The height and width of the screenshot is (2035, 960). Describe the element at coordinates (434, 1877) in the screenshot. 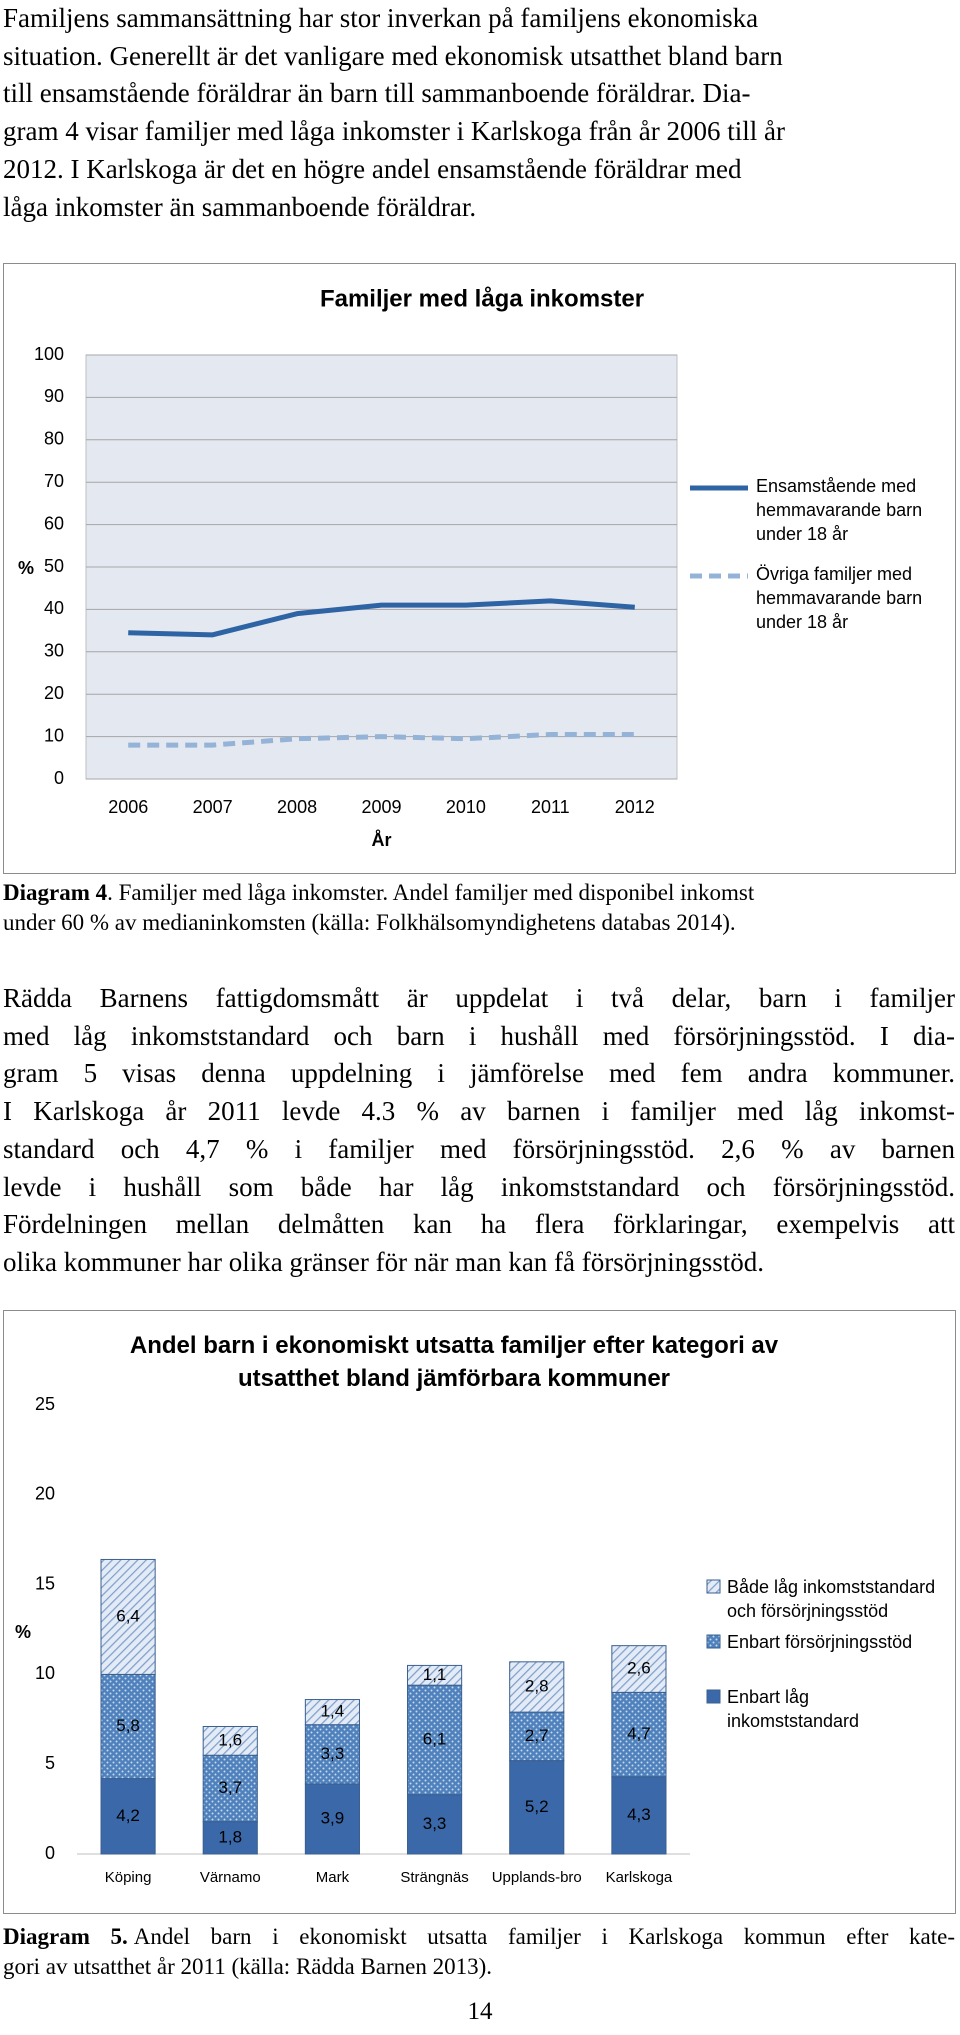

I see `x-tick-label: Strängnäs` at that location.